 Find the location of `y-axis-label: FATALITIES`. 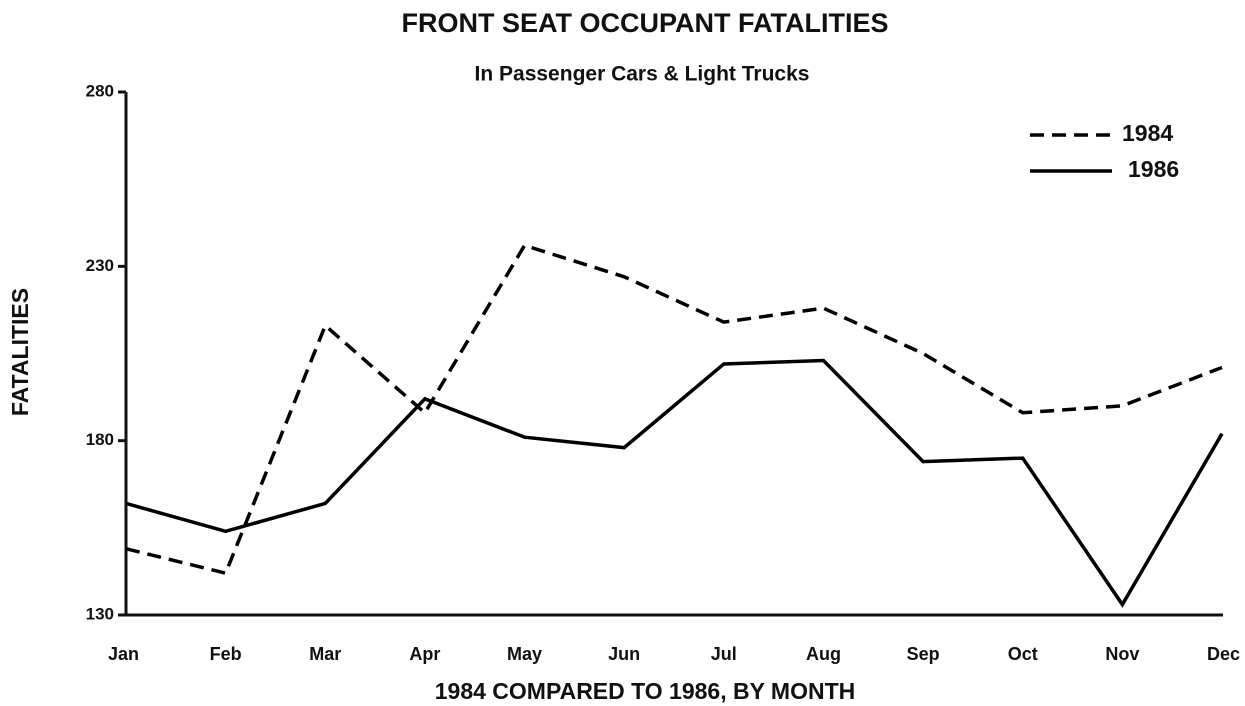

y-axis-label: FATALITIES is located at coordinates (20, 352).